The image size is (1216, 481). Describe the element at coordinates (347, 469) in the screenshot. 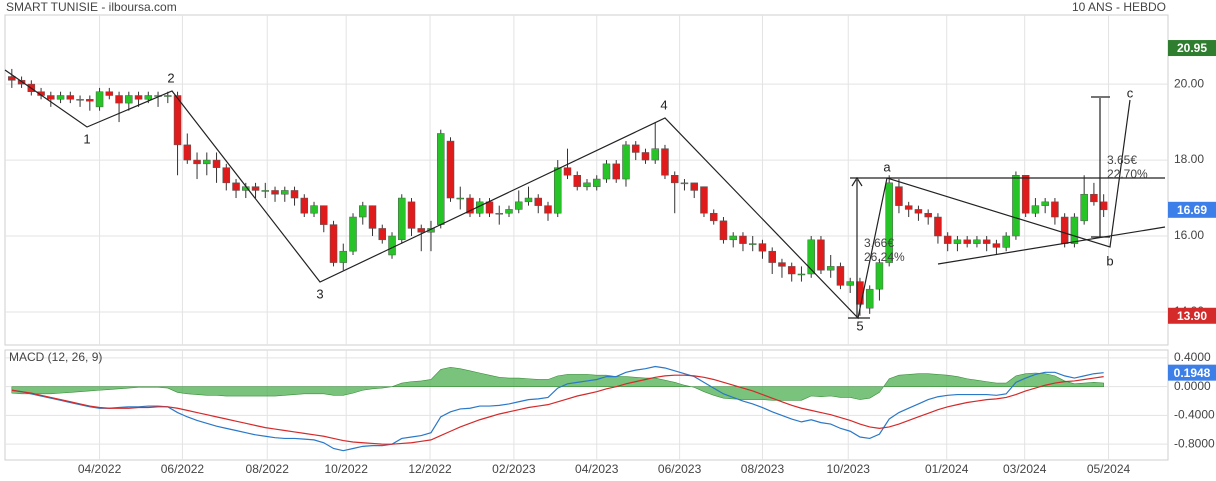

I see `x-tick-label: 10/2022` at that location.